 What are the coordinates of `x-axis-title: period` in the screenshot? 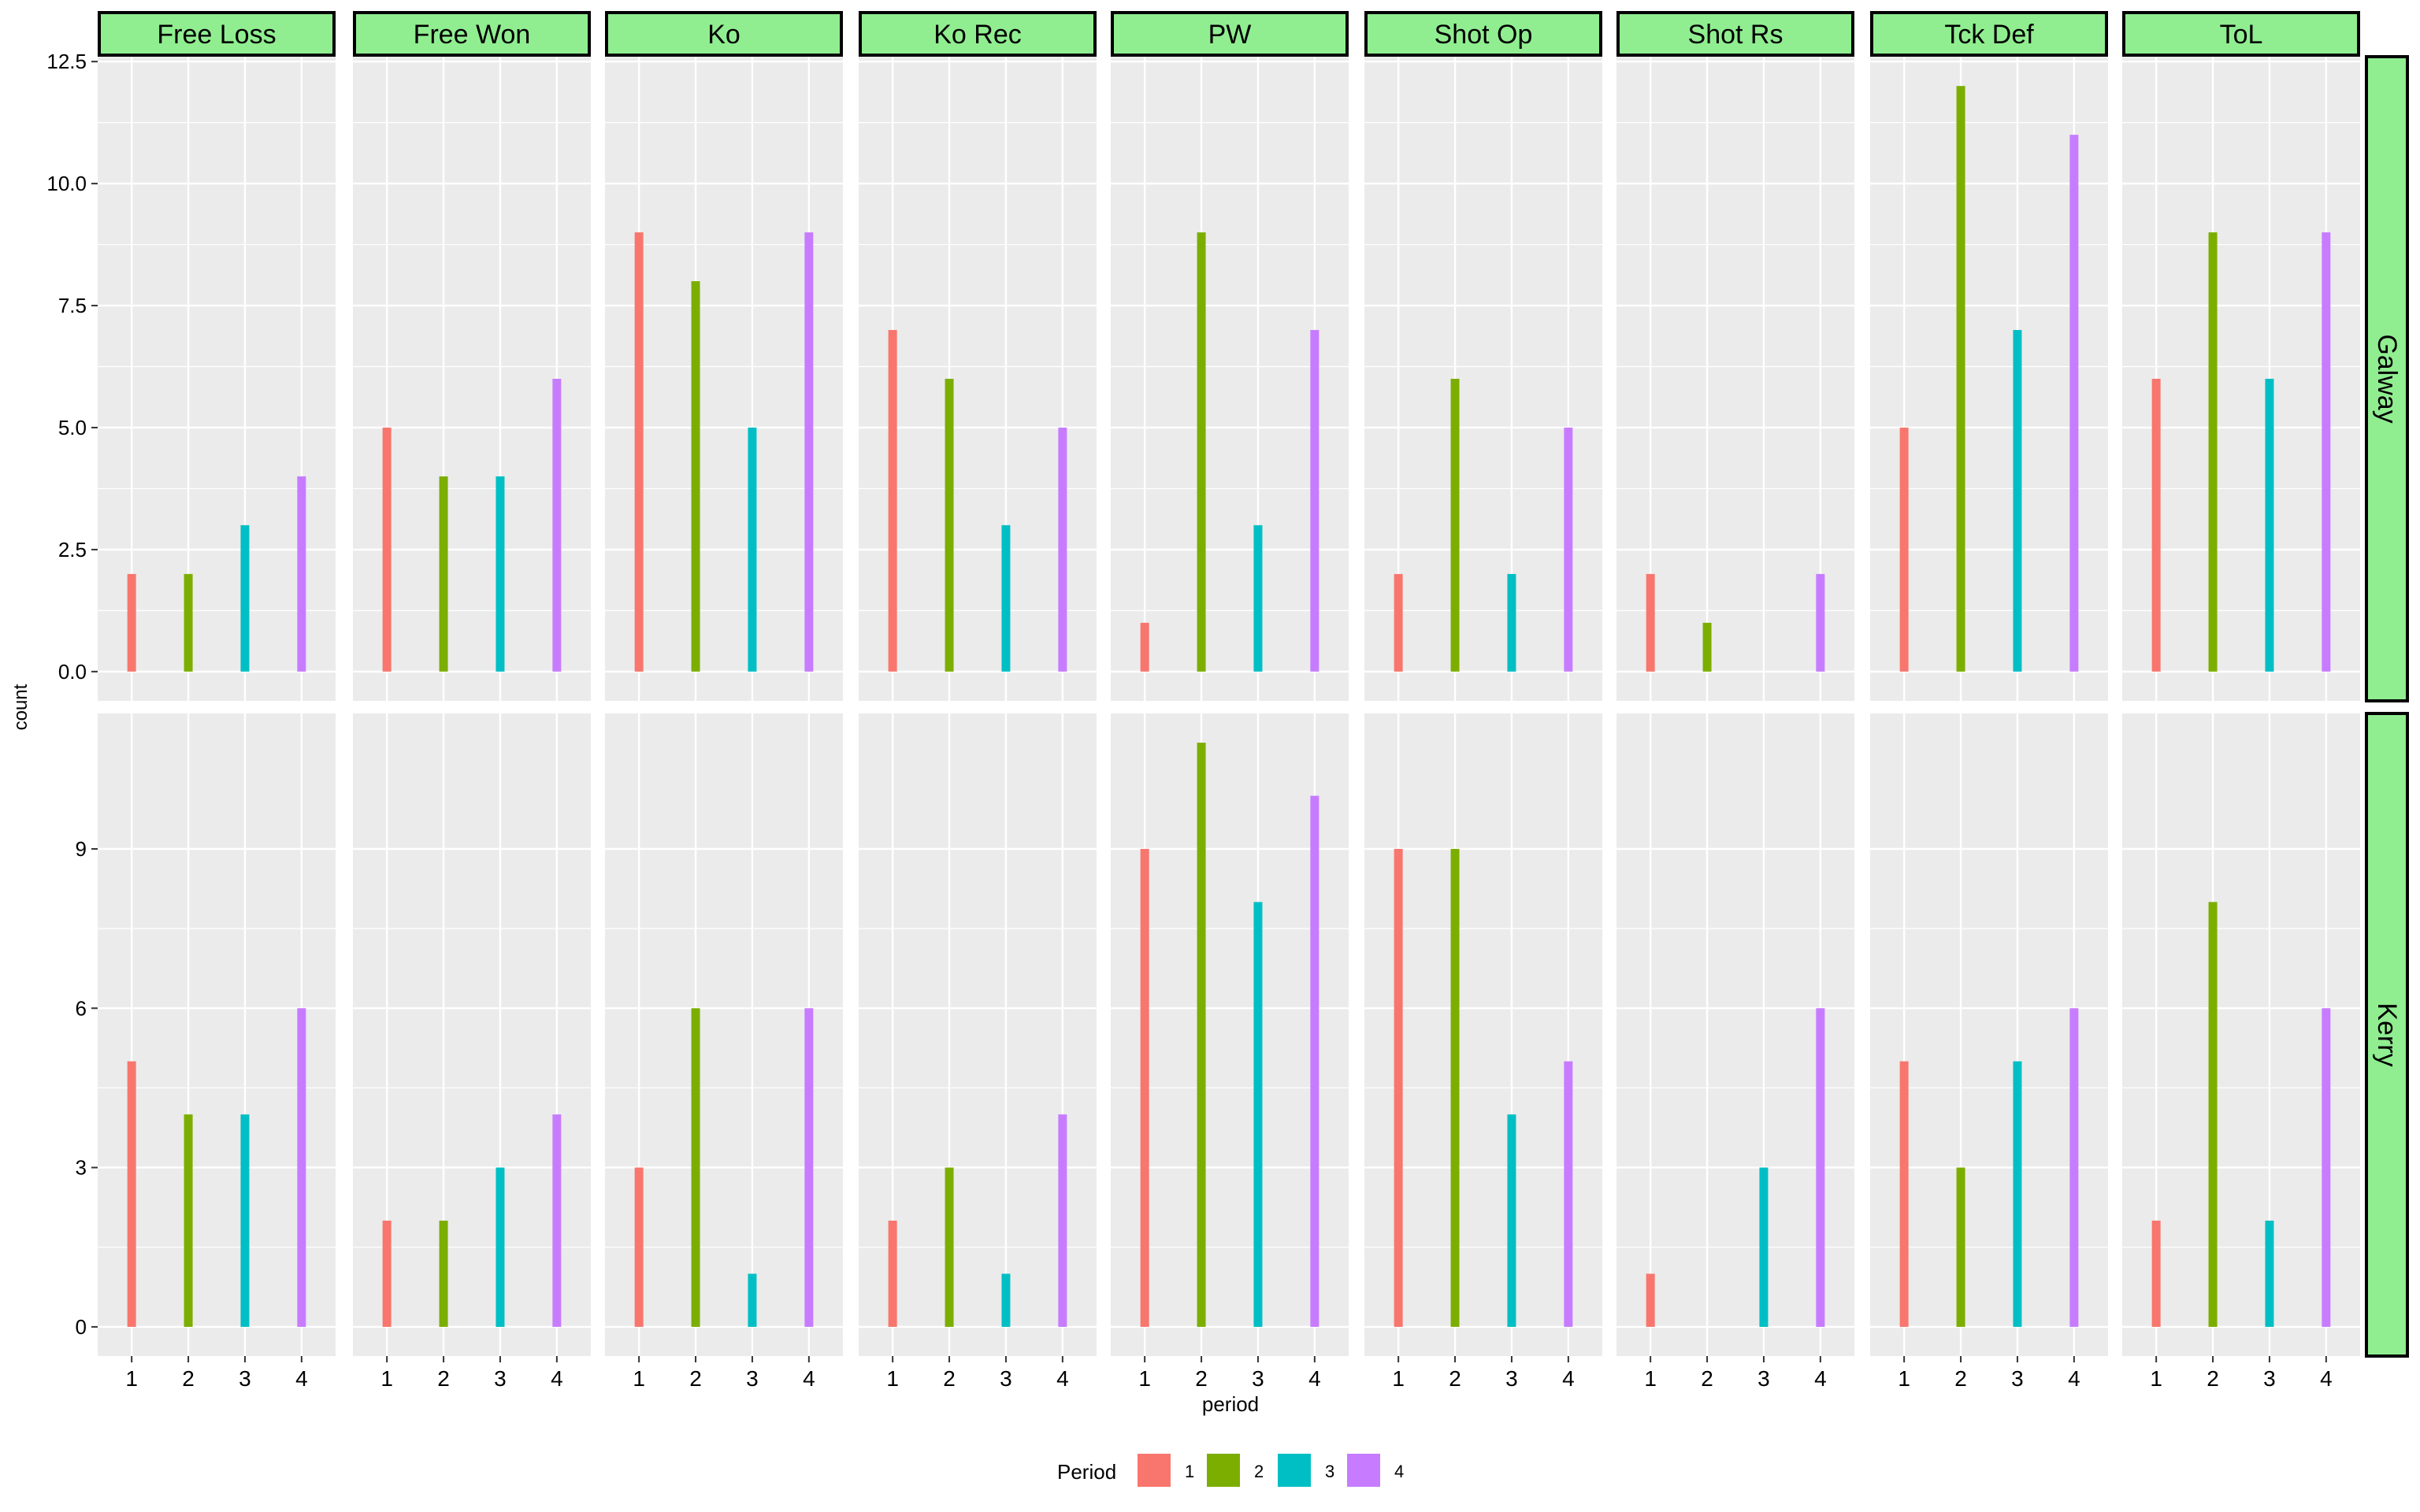 It's located at (1230, 1404).